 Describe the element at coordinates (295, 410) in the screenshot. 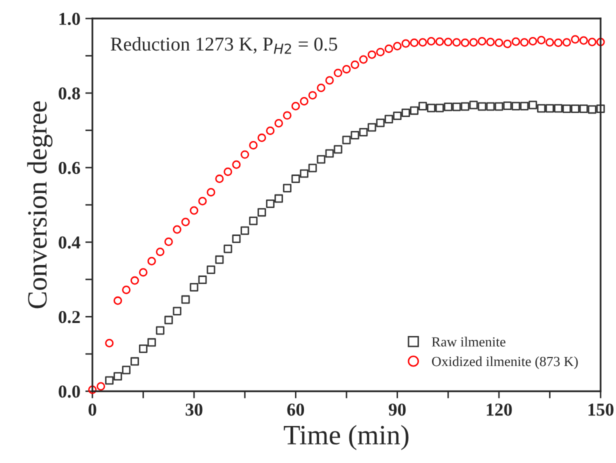

I see `x-tick-label: 60` at that location.